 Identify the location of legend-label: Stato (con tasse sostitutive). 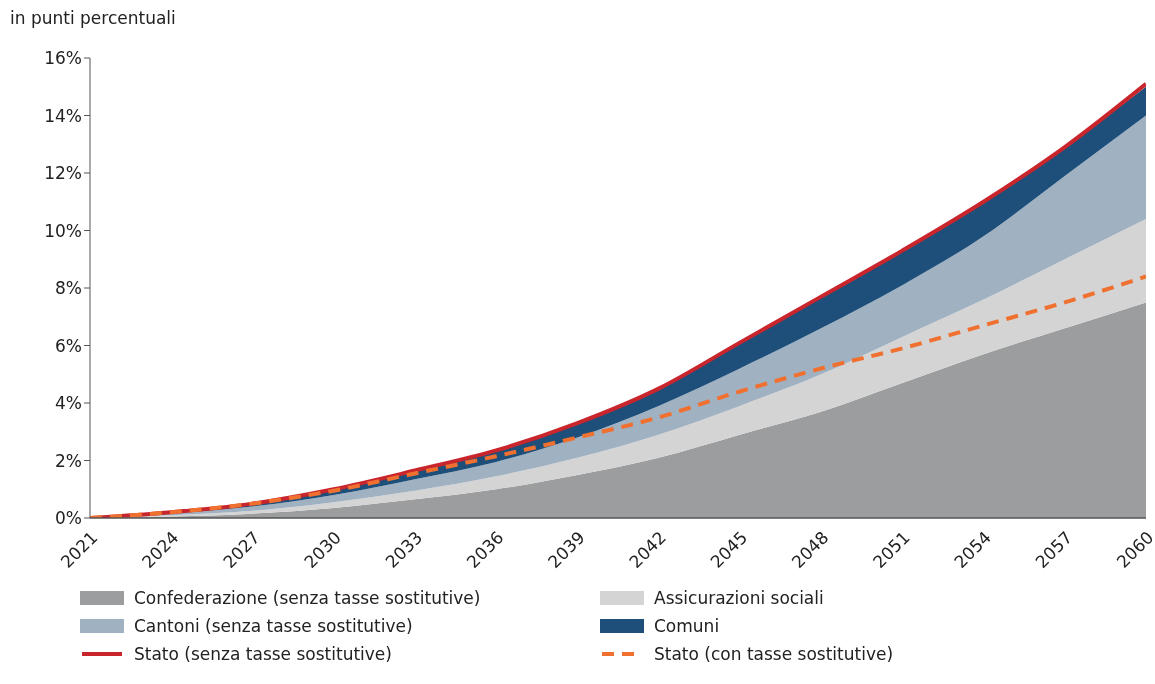
(774, 654).